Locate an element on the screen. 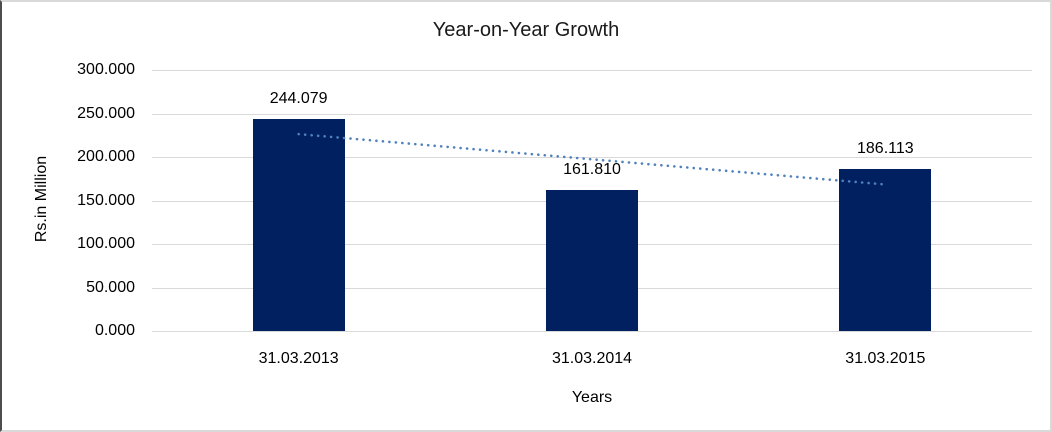  data-label: 161.810 is located at coordinates (592, 170).